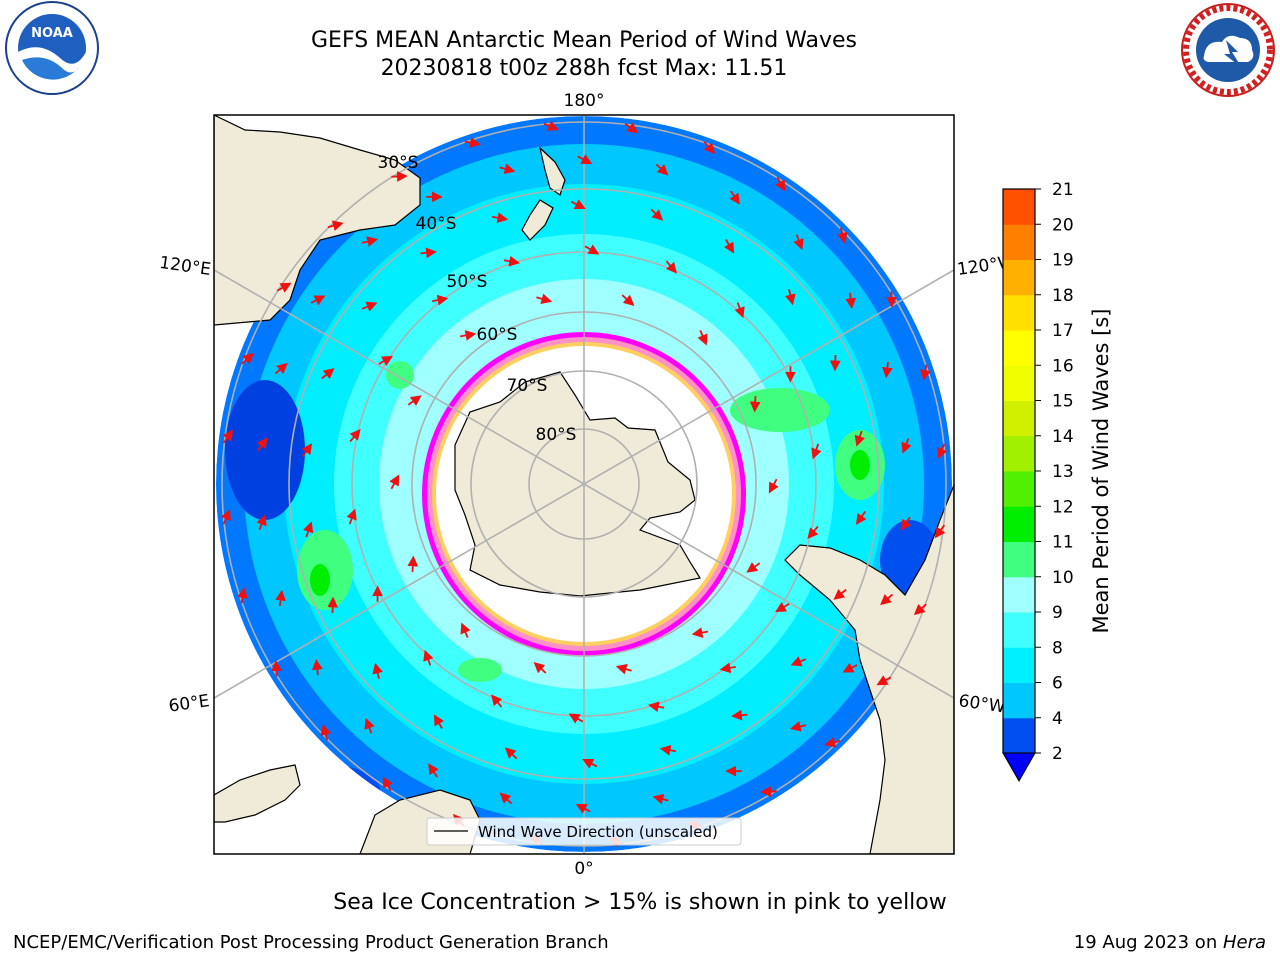 This screenshot has width=1280, height=960. What do you see at coordinates (1063, 331) in the screenshot?
I see `colorbar-tick-label: 17` at bounding box center [1063, 331].